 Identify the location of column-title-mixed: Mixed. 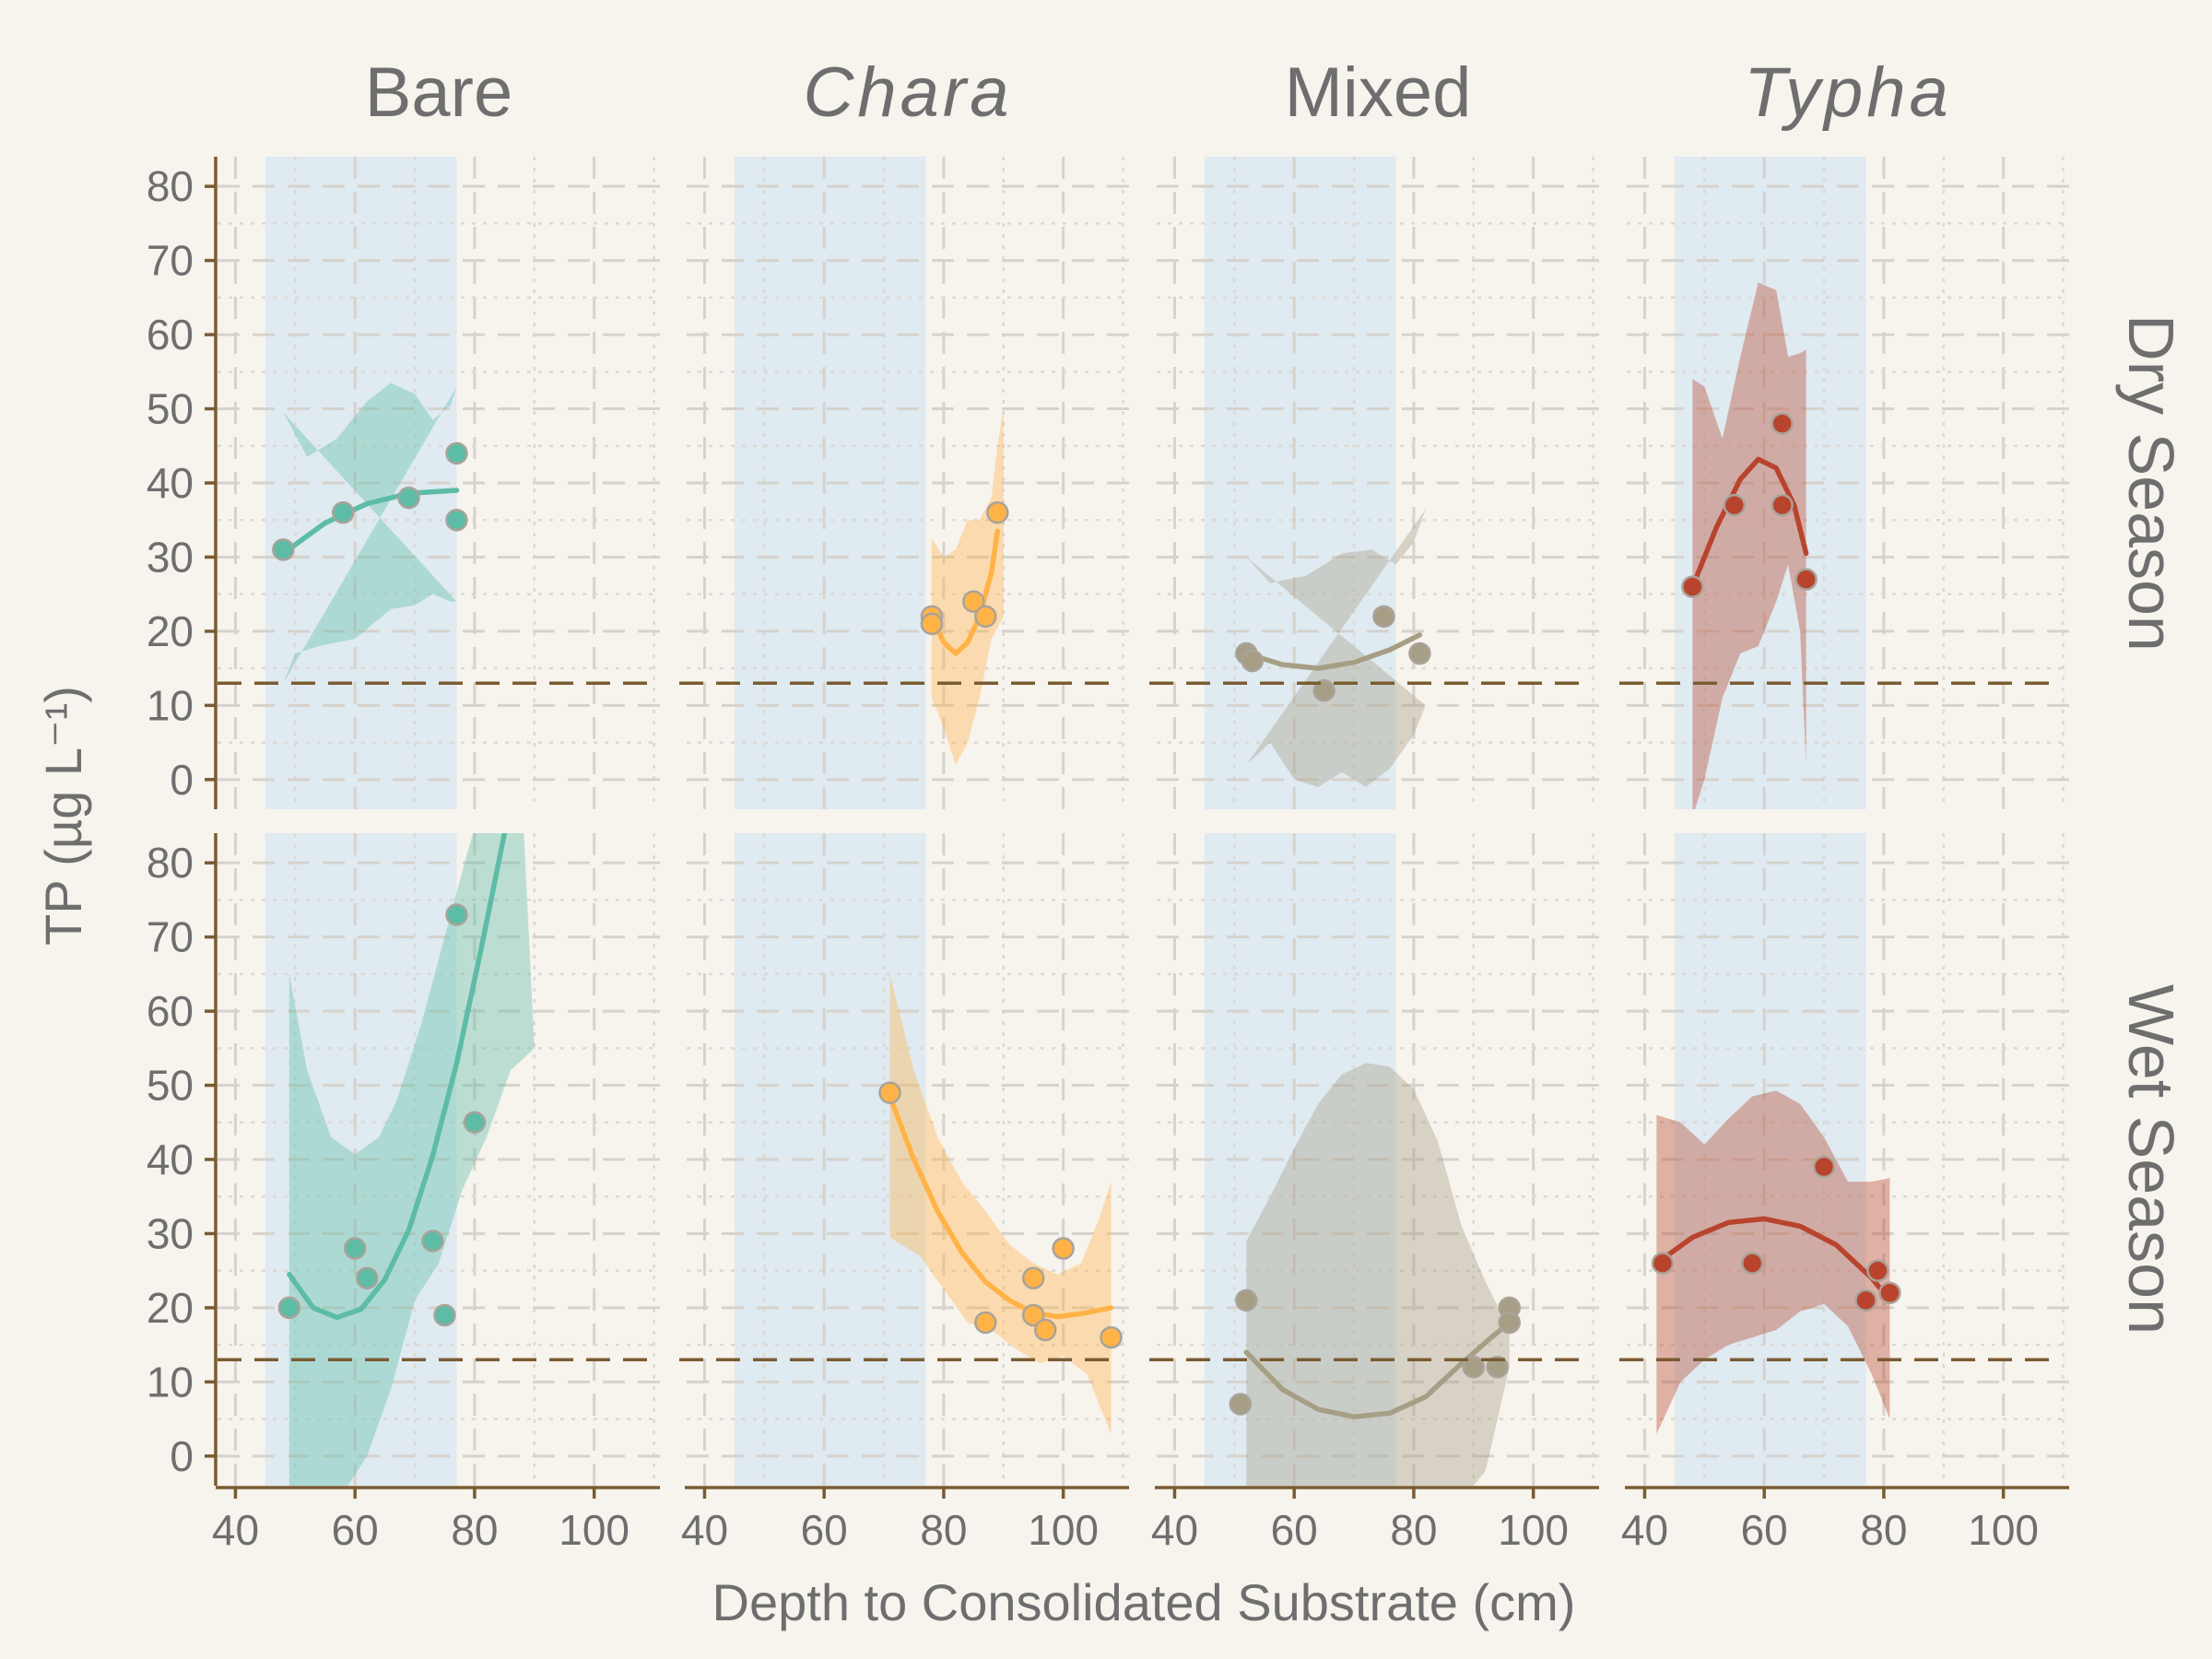
(1378, 92).